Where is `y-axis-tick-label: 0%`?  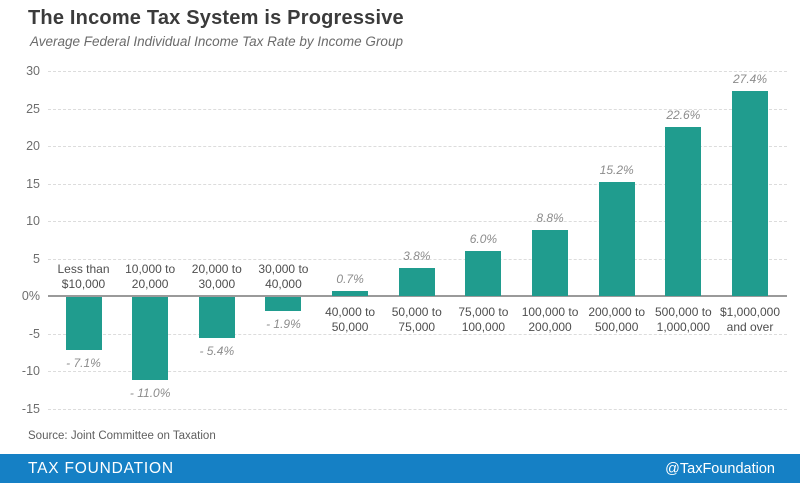 y-axis-tick-label: 0% is located at coordinates (30, 296).